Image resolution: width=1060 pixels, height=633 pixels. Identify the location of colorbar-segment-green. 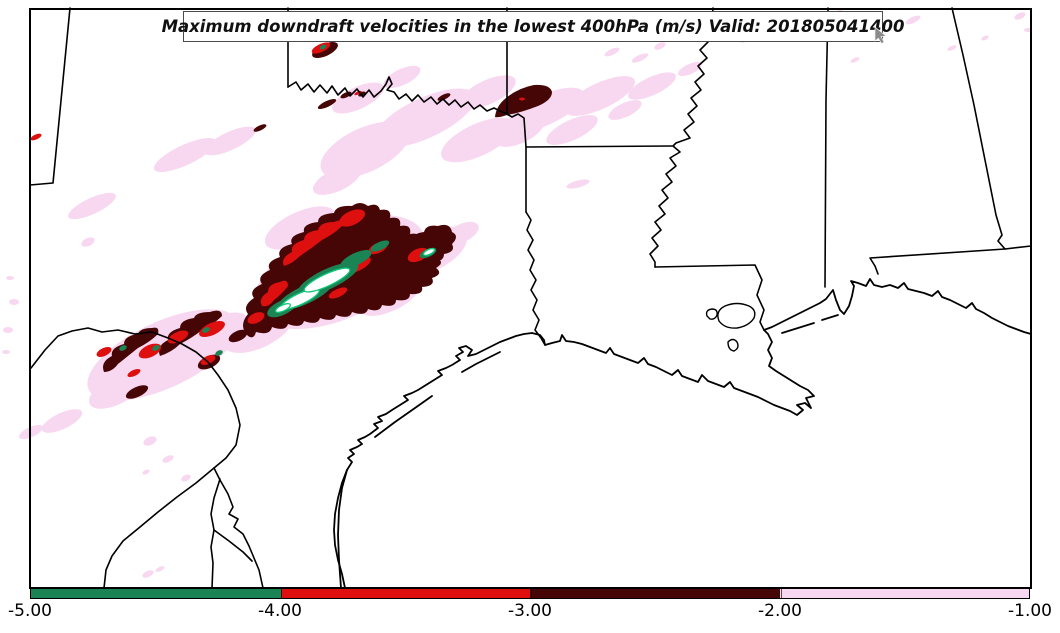
(156, 593).